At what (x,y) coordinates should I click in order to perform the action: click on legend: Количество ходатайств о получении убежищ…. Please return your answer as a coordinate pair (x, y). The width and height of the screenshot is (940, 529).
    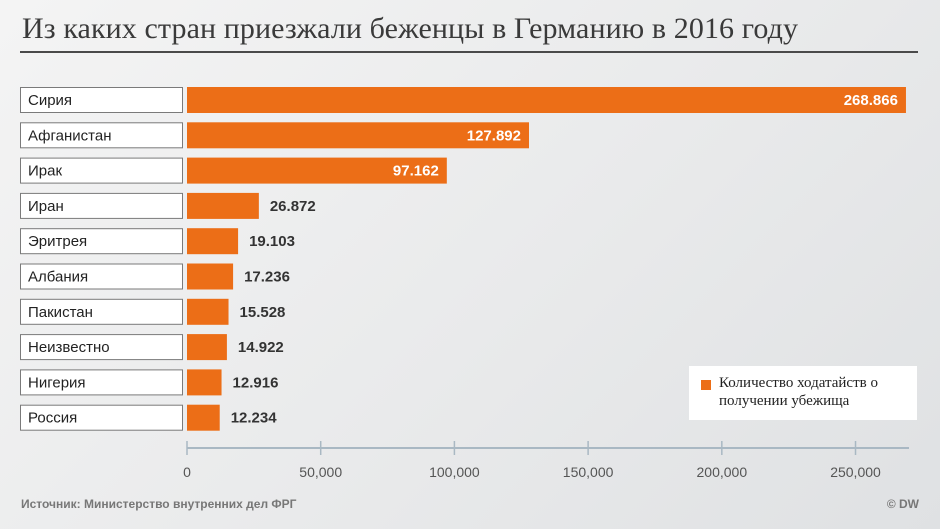
    Looking at the image, I should click on (803, 393).